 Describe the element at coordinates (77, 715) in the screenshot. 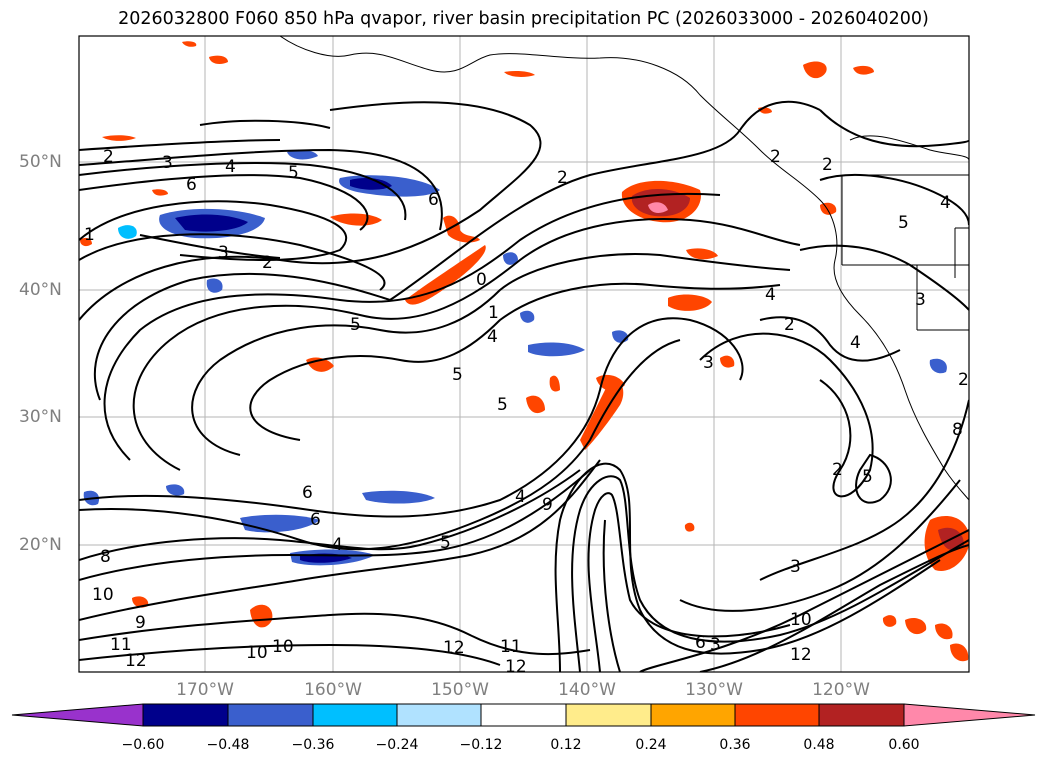

I see `colorbar-extend-left` at that location.